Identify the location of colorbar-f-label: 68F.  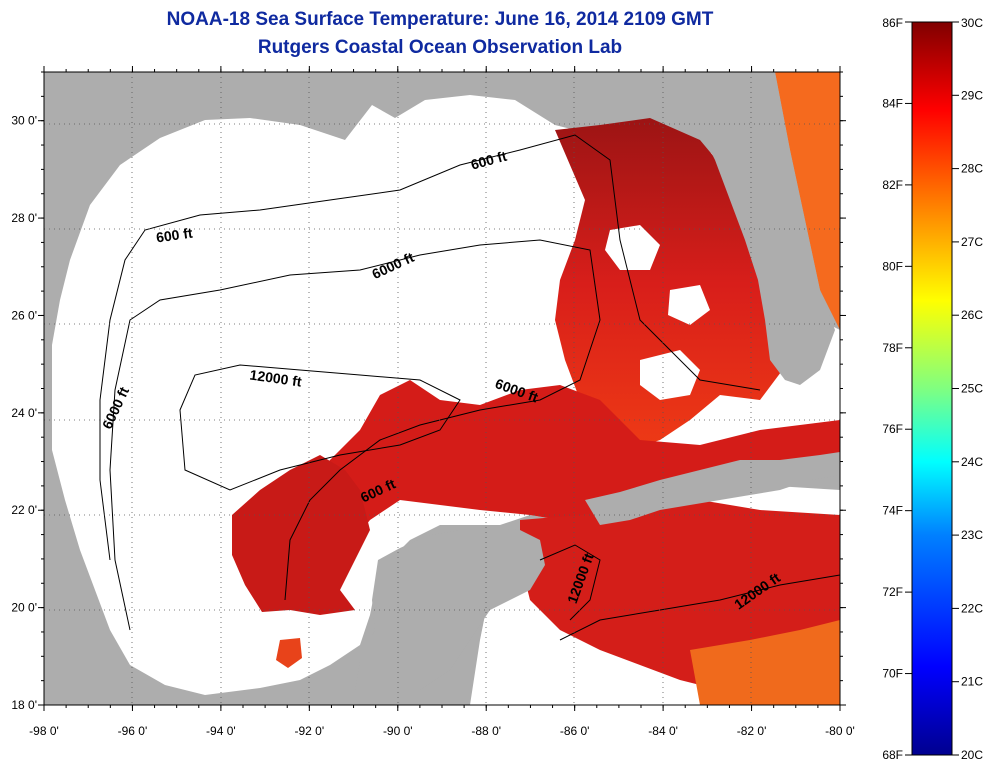
(892, 755).